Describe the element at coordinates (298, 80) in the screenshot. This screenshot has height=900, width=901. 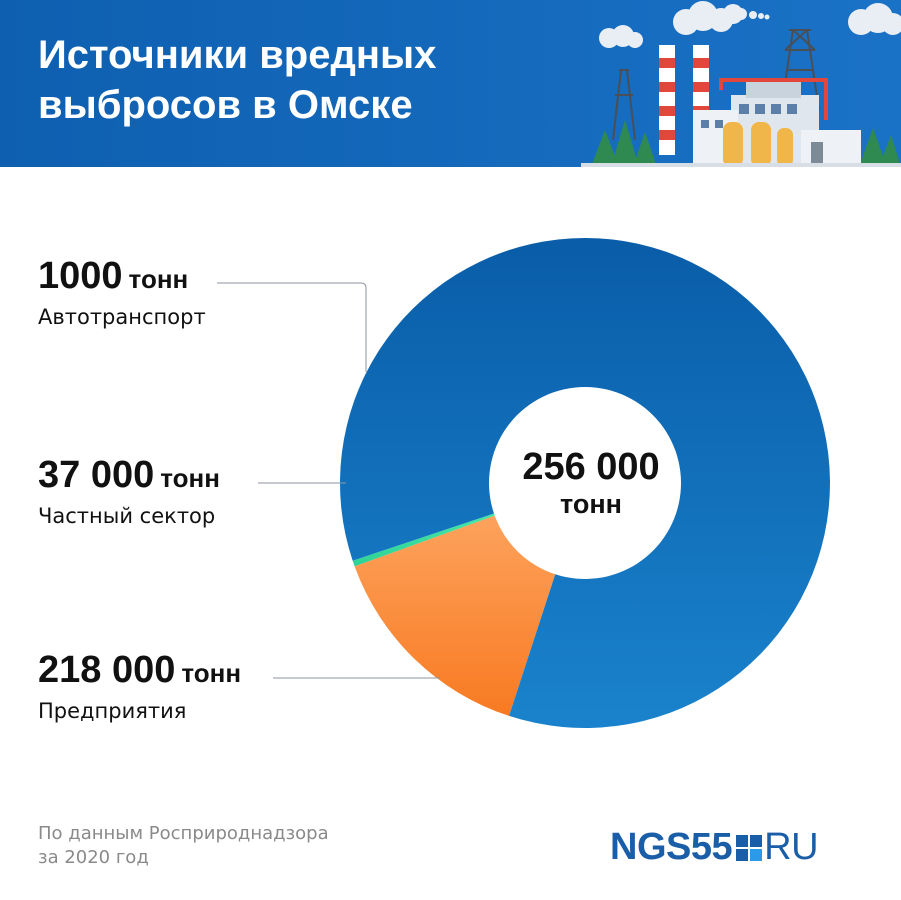
I see `page-title: Источники вредных выбросов в Омске` at that location.